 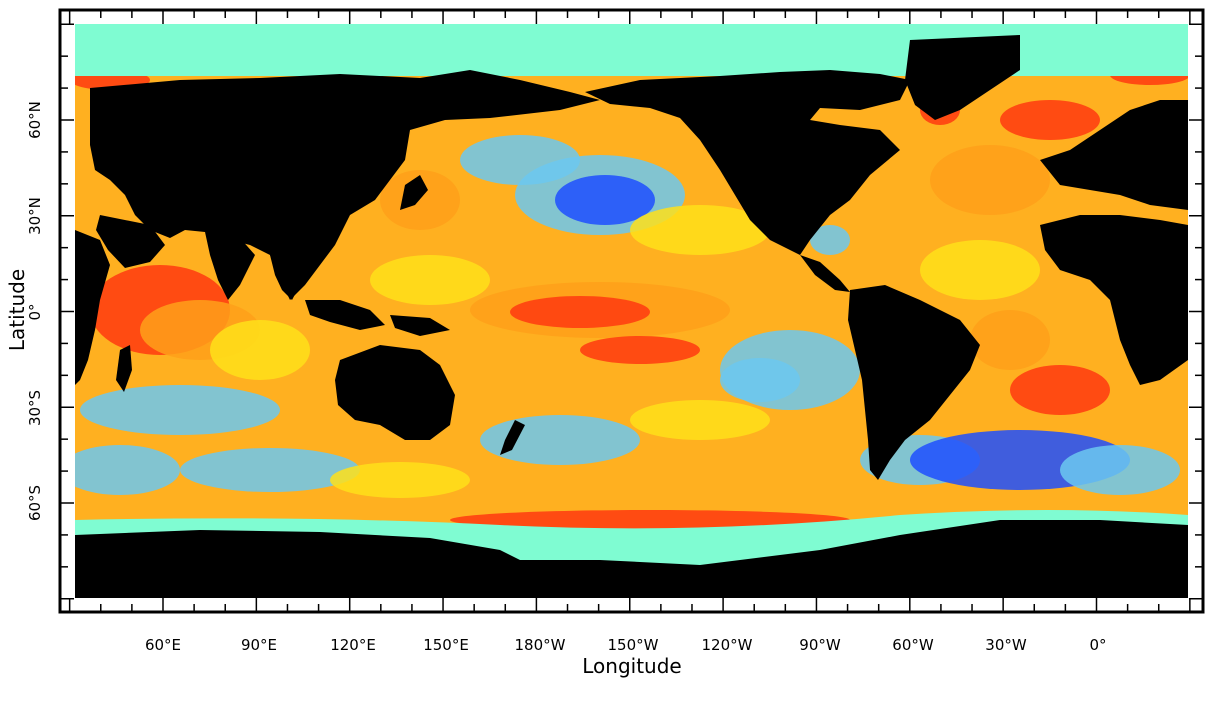 I want to click on lon-tick-150w: 150°W, so click(x=633, y=645).